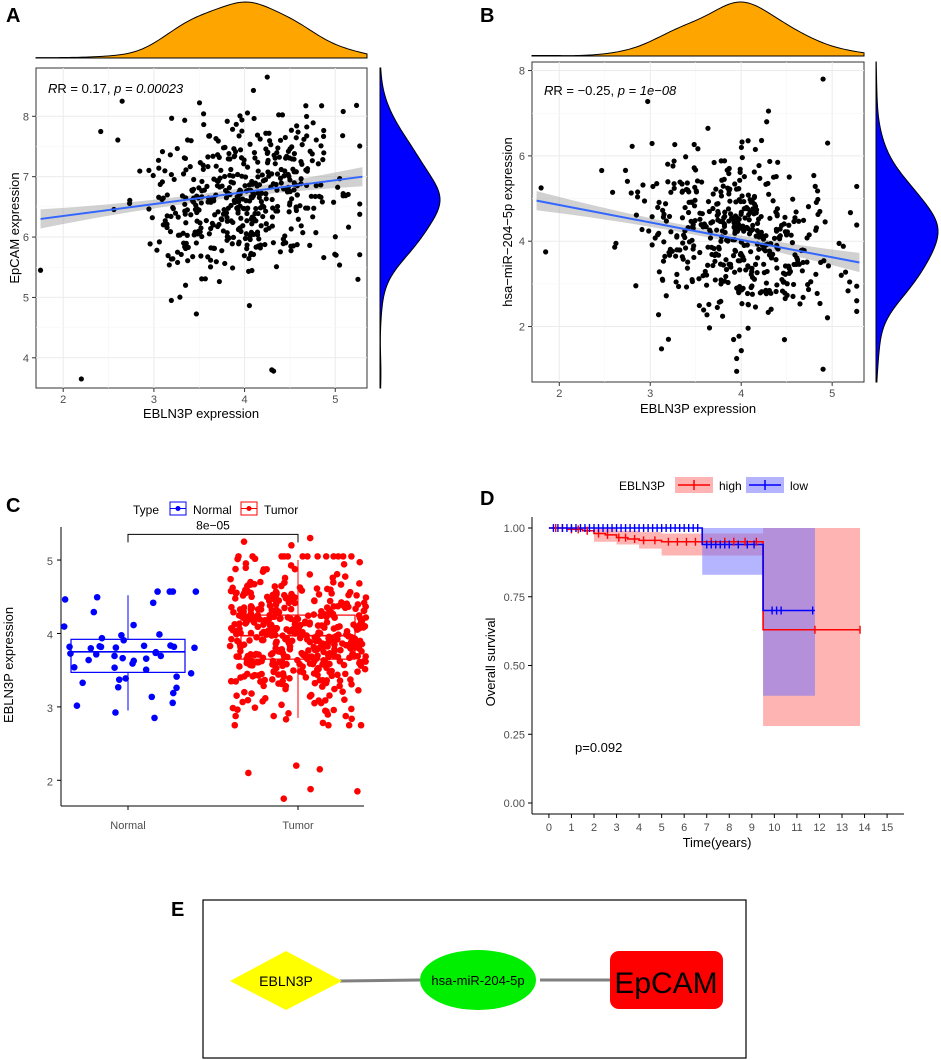 Image resolution: width=941 pixels, height=1060 pixels. What do you see at coordinates (281, 510) in the screenshot?
I see `svg-text: Tumor` at bounding box center [281, 510].